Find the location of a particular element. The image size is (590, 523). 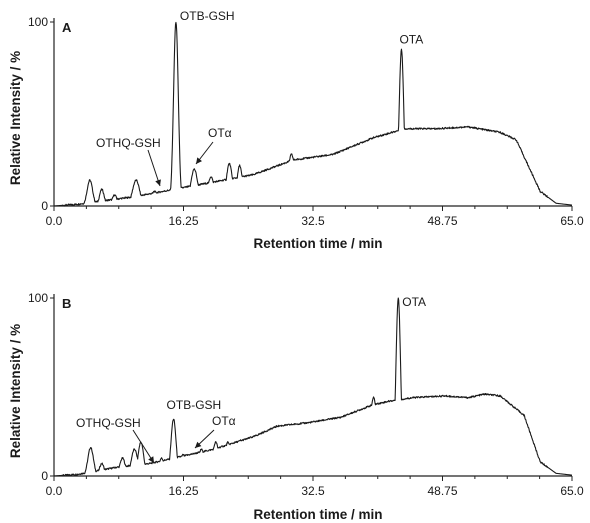

chart0-x-axis-title: Retention time / min is located at coordinates (317, 243).